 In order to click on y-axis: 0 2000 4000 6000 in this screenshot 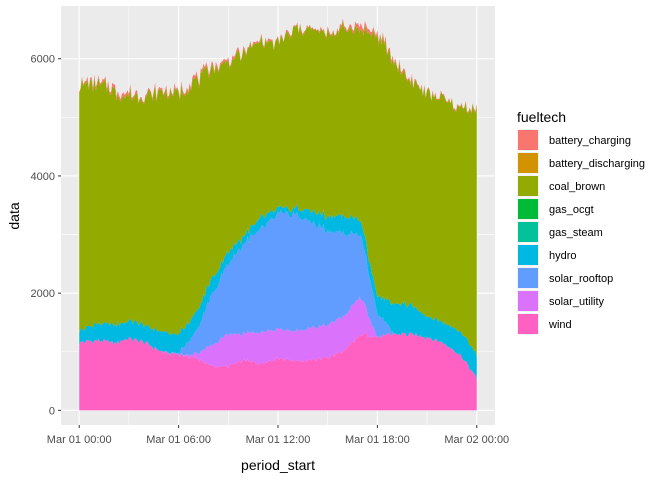, I will do `click(46, 235)`.